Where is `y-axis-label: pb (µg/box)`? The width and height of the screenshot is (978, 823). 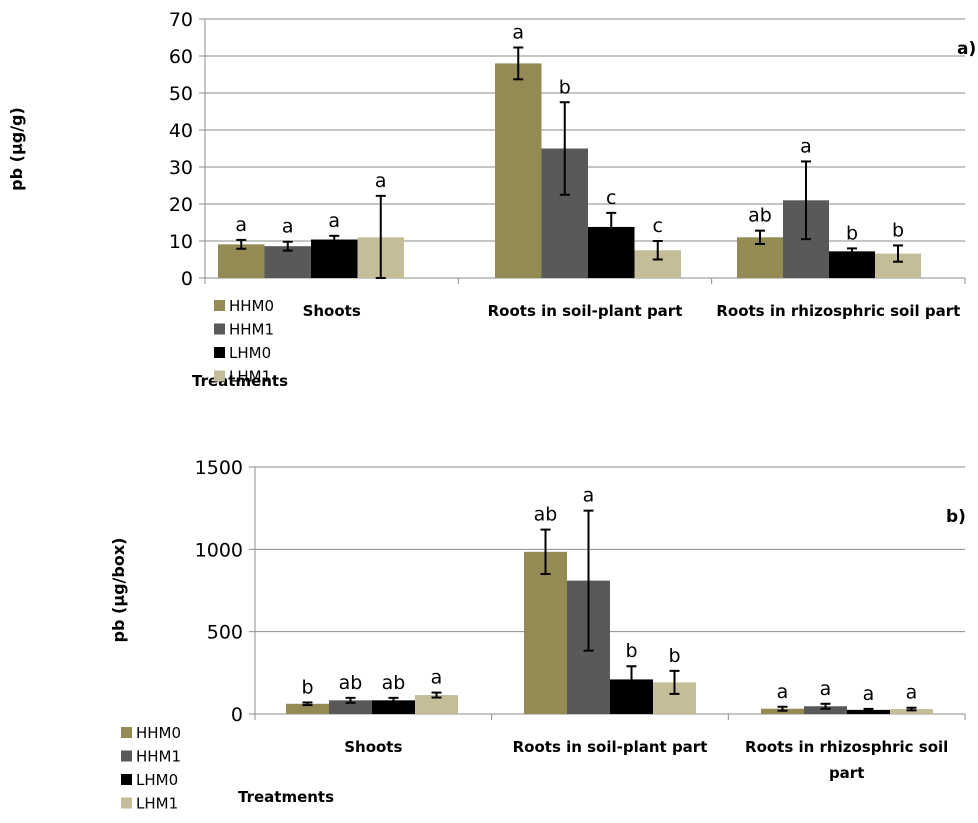 y-axis-label: pb (µg/box) is located at coordinates (118, 590).